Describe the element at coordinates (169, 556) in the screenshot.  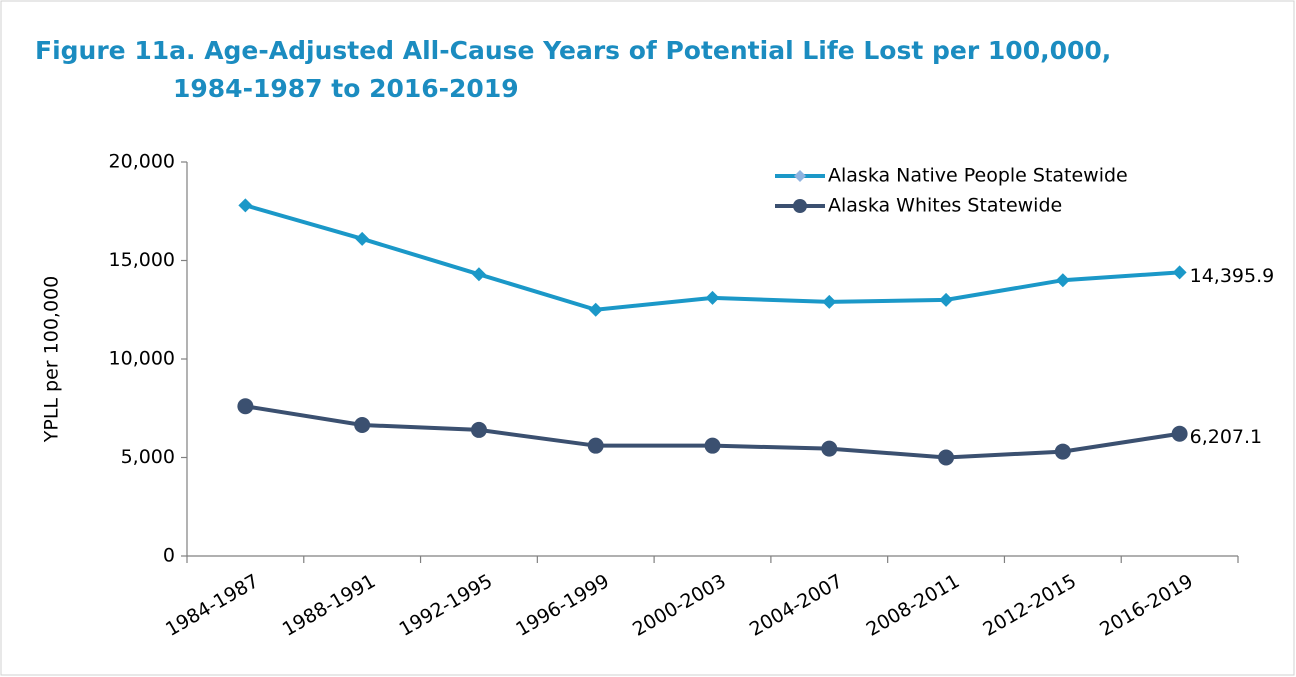
I see `y-tick-label: 0` at that location.